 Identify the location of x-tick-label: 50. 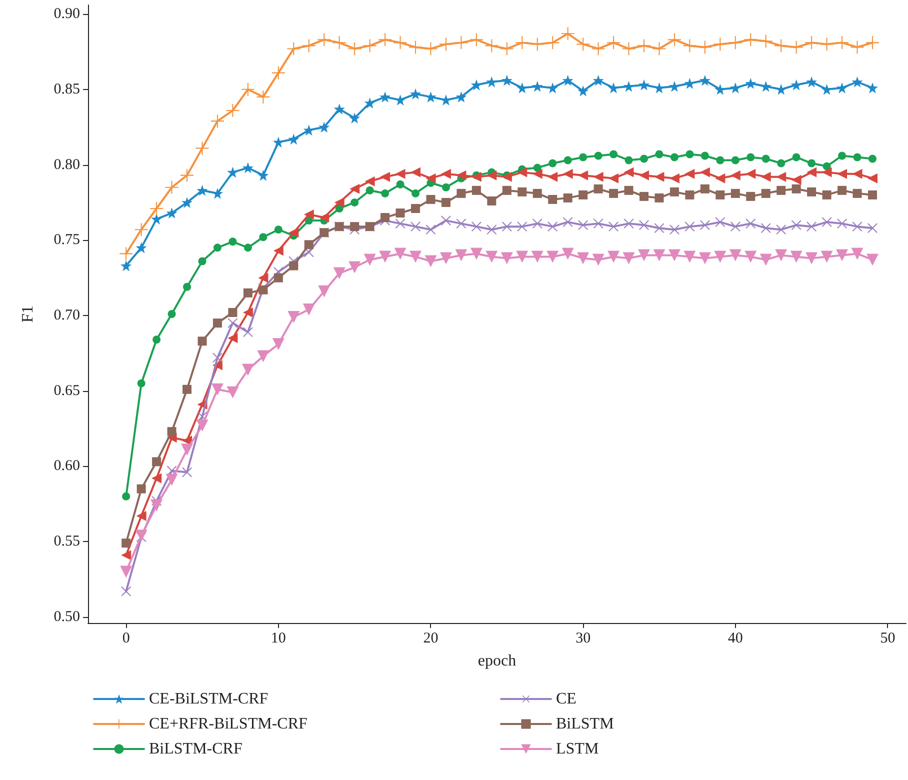
(888, 638).